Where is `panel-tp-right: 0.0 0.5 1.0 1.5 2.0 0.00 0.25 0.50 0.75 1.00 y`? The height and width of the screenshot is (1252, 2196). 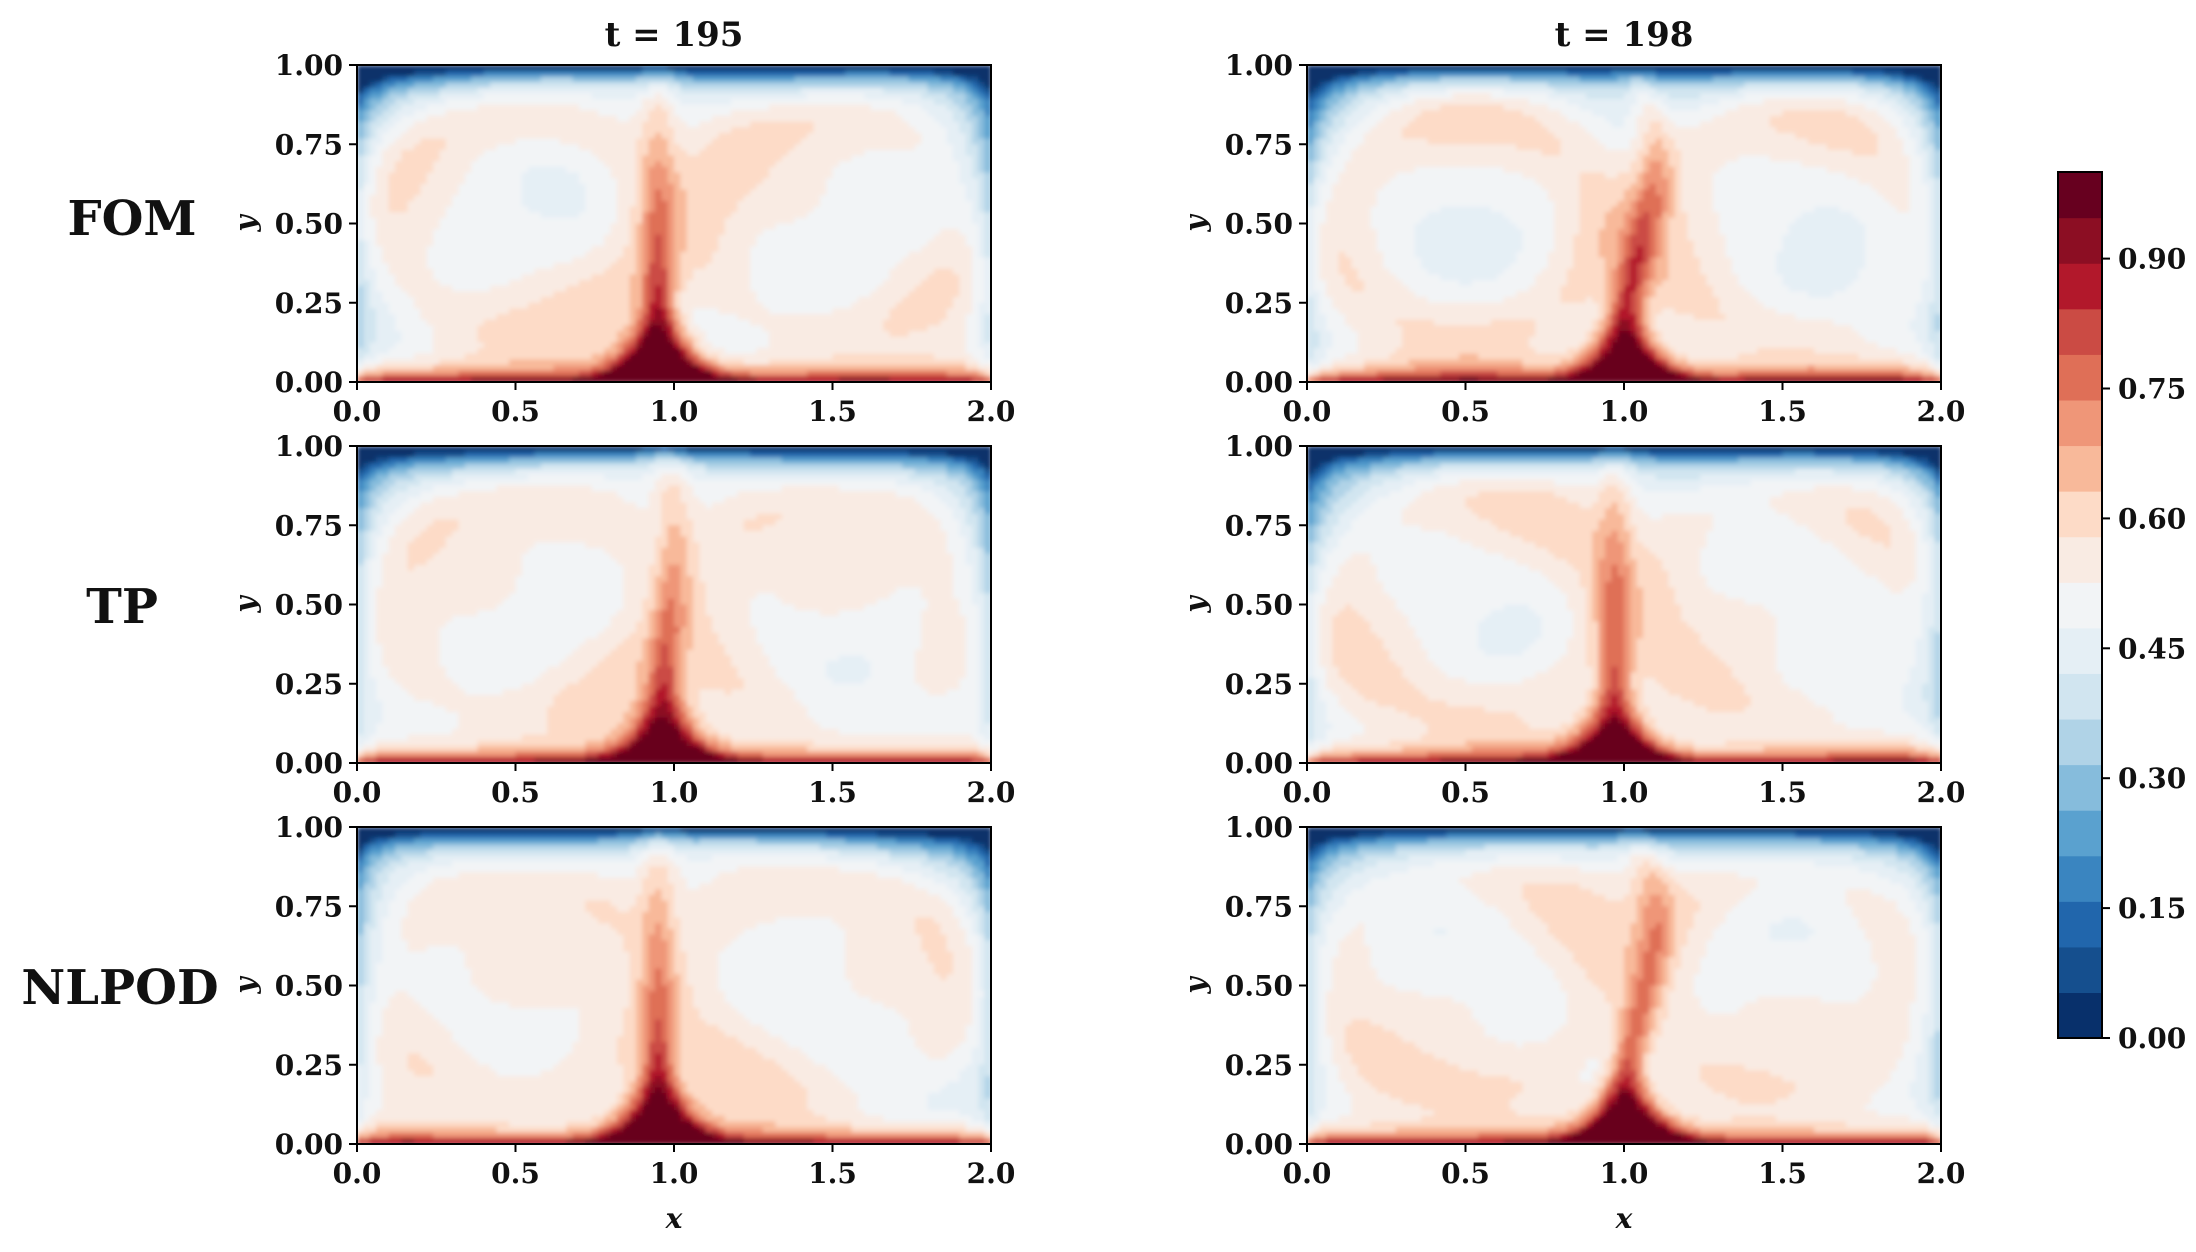
panel-tp-right: 0.0 0.5 1.0 1.5 2.0 0.00 0.25 0.50 0.75 1.00 y is located at coordinates (1572, 619).